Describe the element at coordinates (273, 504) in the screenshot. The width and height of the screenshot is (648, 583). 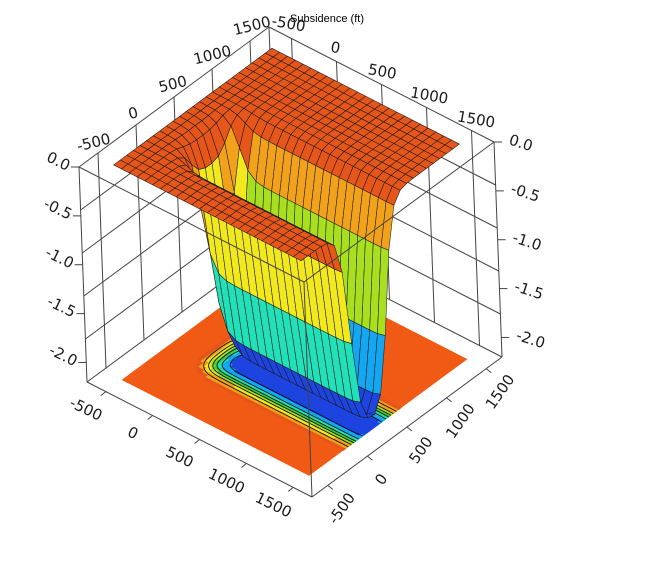
I see `x-tick-label-bottom: 1500` at that location.